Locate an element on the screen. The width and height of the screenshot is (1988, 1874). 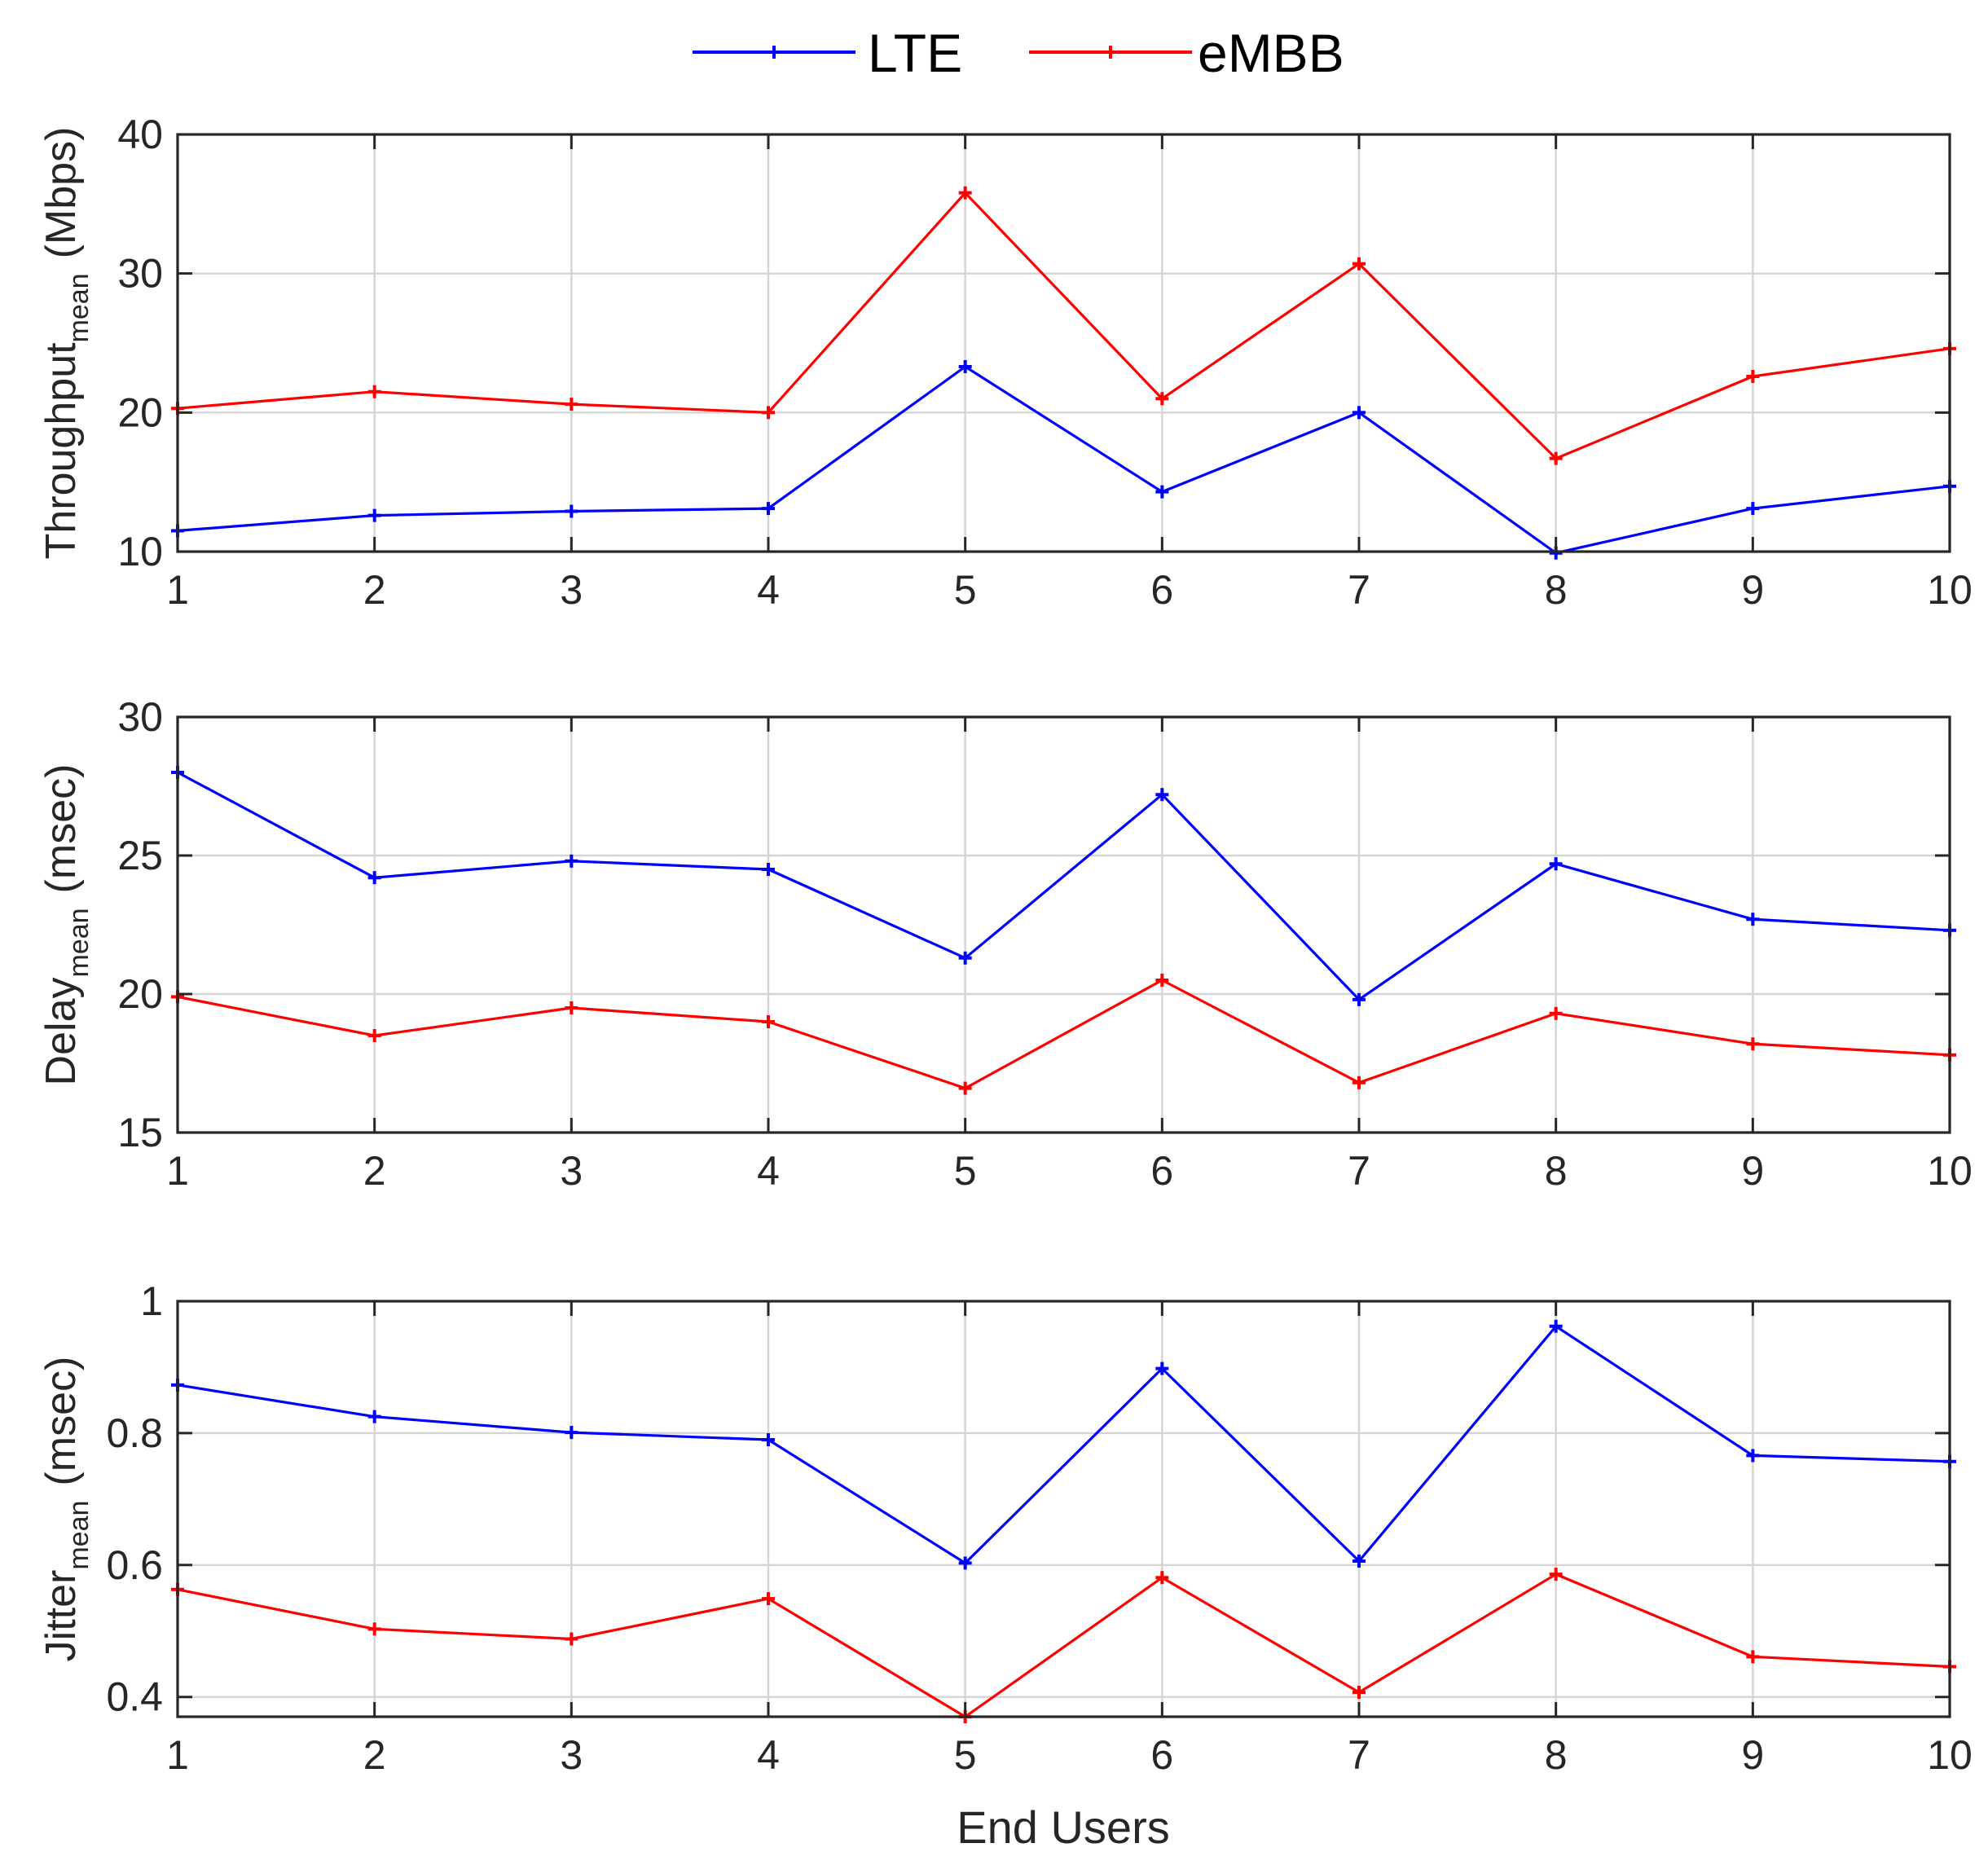
throughput-x-tick-label: 6 is located at coordinates (1161, 590).